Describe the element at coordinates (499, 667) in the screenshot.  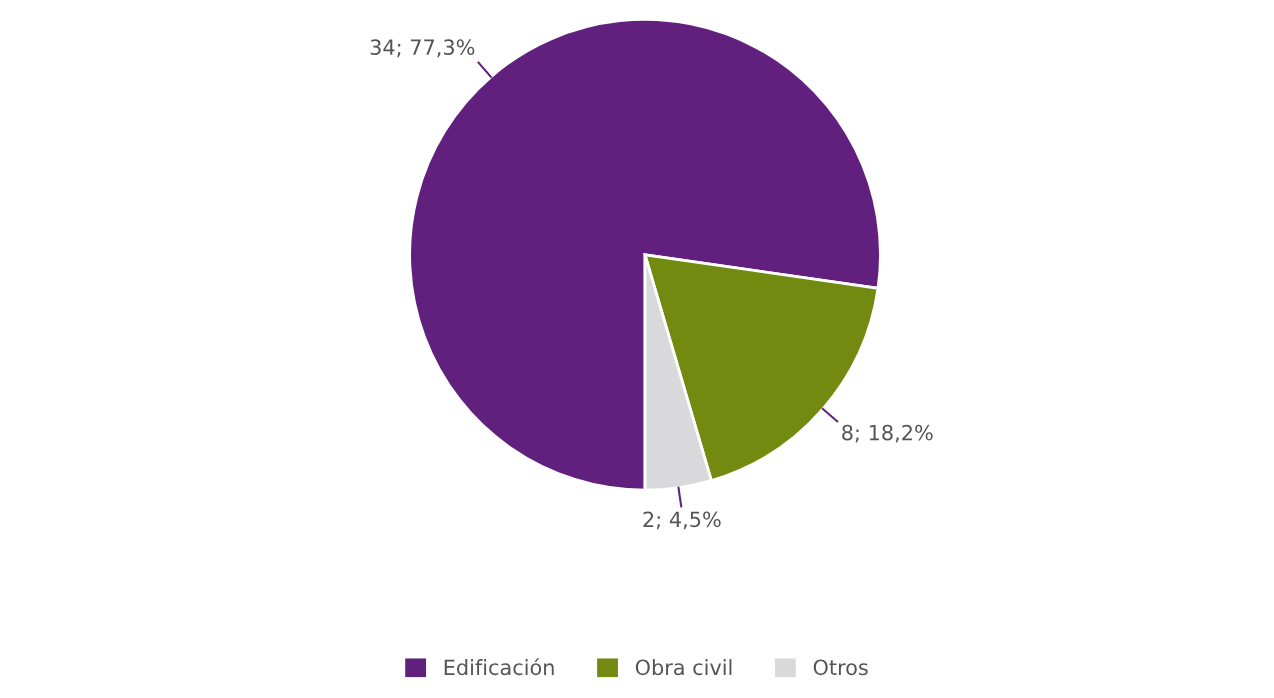
I see `legend-label: Edificación` at that location.